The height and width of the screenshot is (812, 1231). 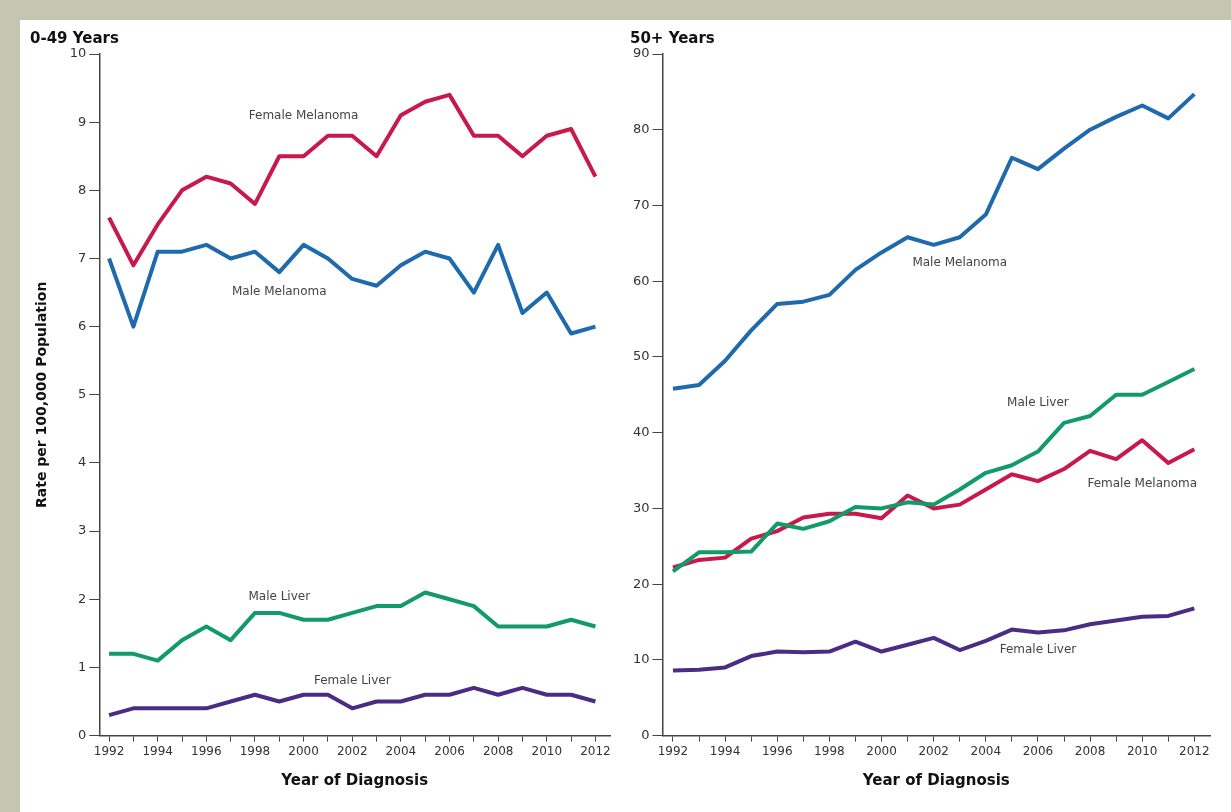 What do you see at coordinates (82, 189) in the screenshot?
I see `y-tick-label: 8` at bounding box center [82, 189].